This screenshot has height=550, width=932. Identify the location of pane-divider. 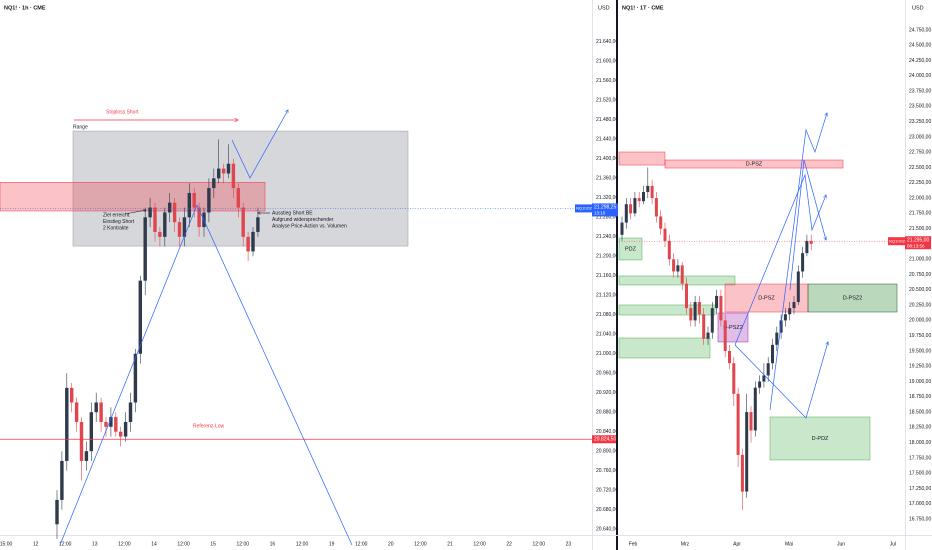
(617, 275).